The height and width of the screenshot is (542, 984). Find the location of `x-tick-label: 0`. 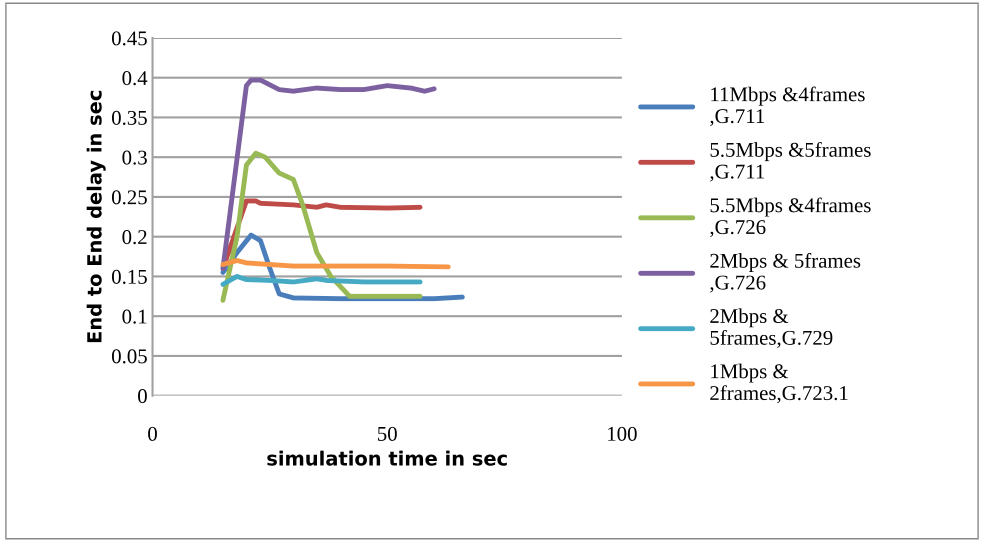

x-tick-label: 0 is located at coordinates (152, 433).